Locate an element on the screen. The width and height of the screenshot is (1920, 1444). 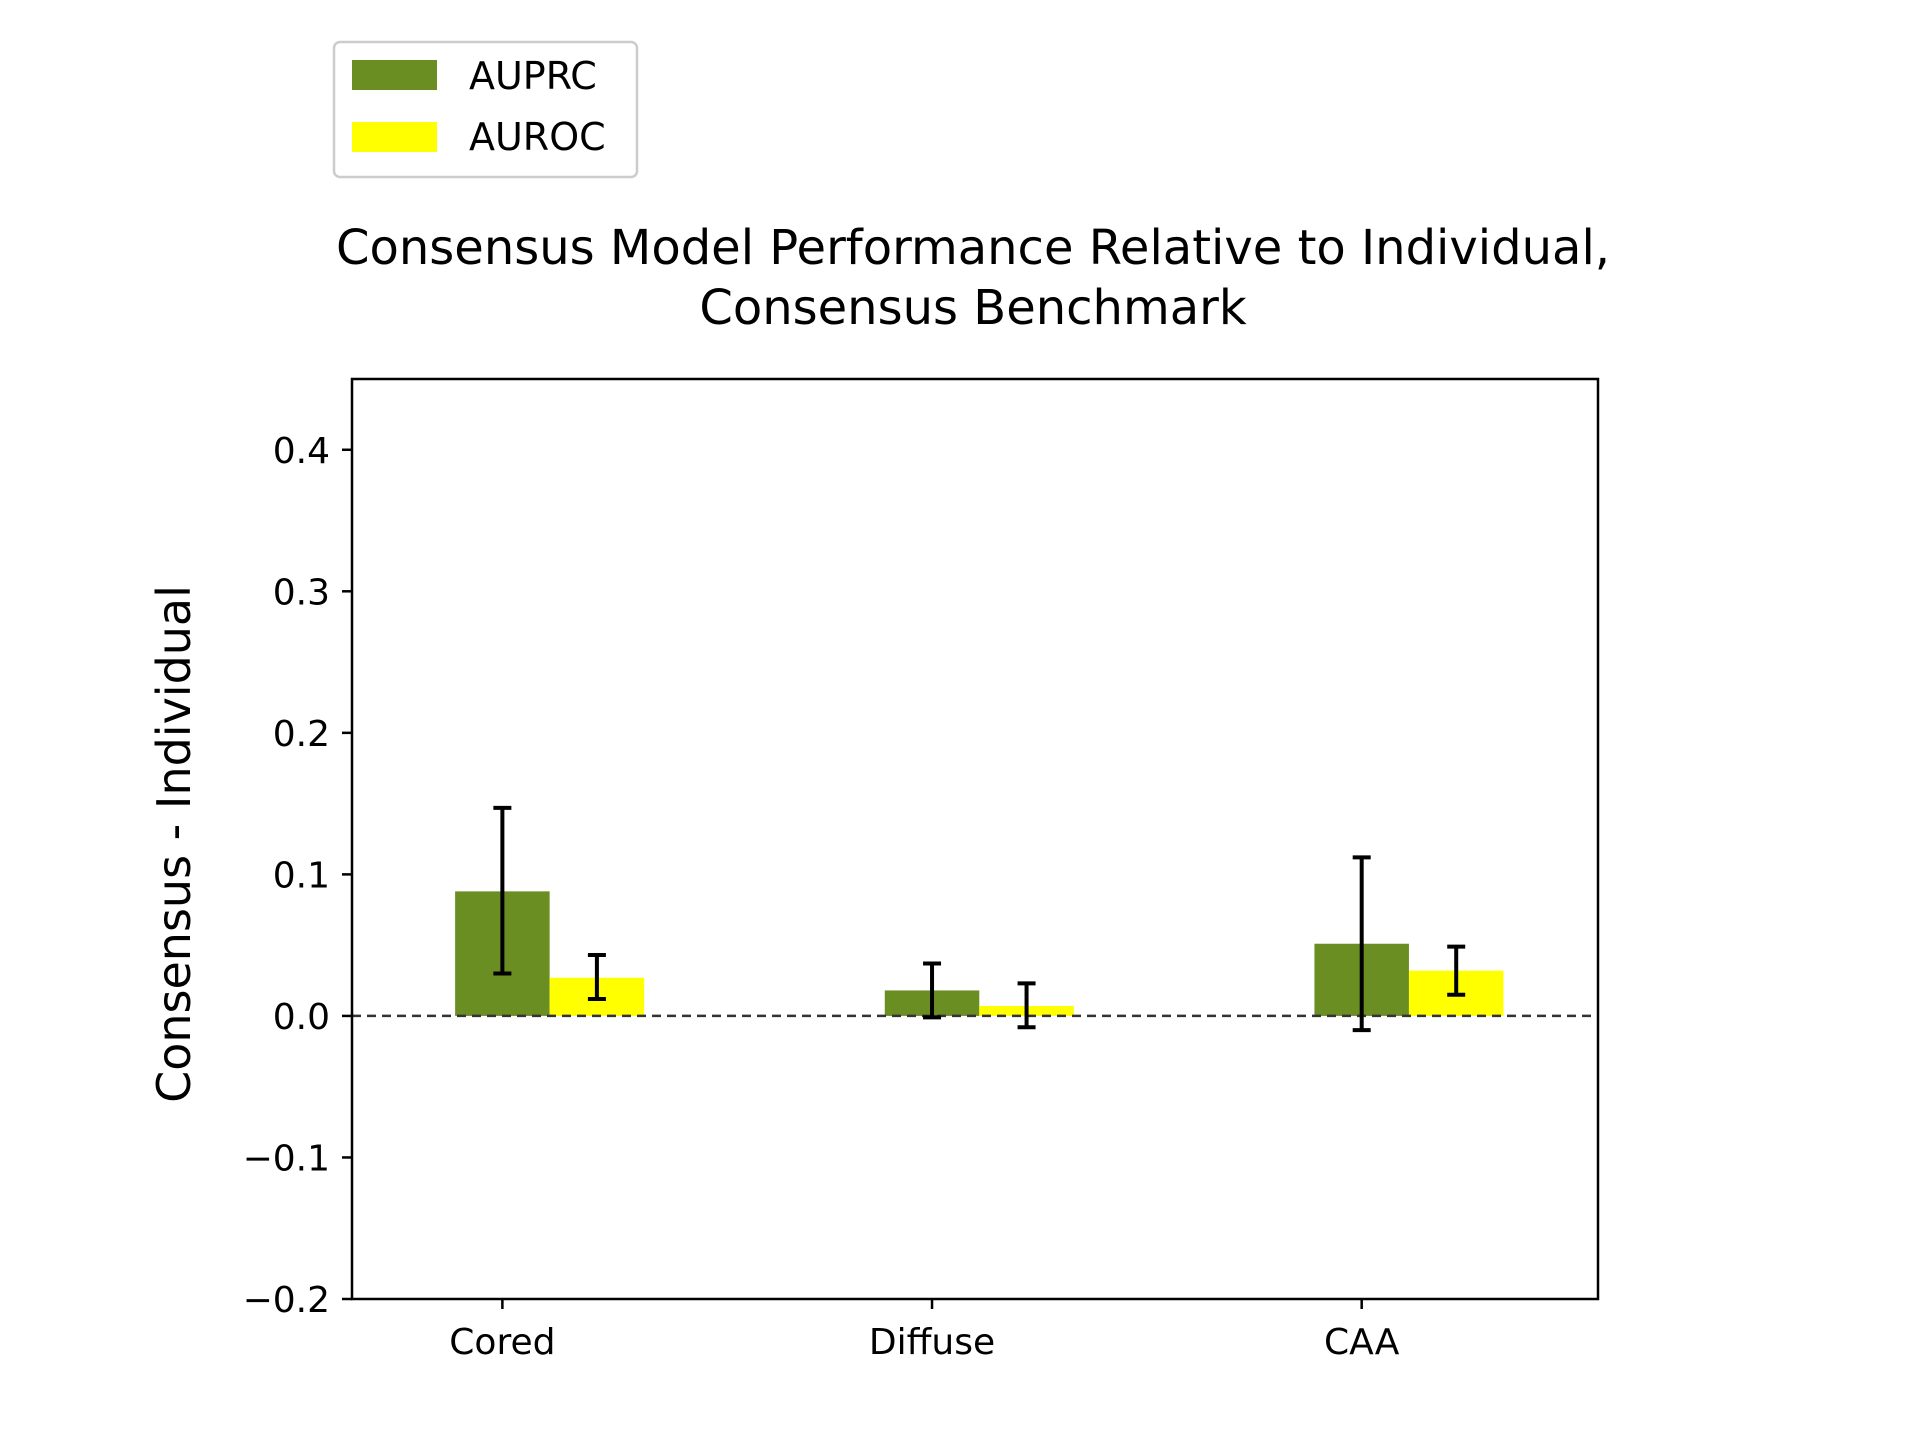
y-axis-label: Consensus - Individual is located at coordinates (174, 844).